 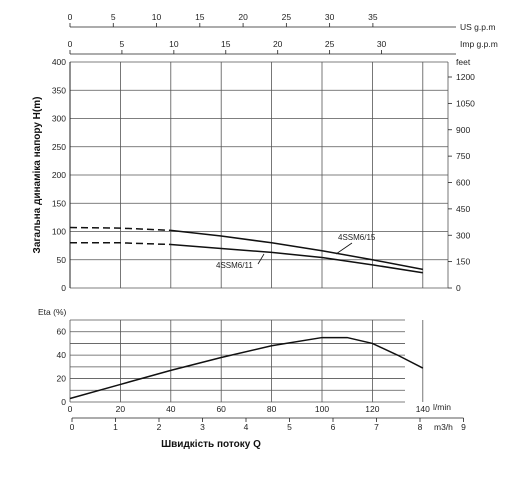 What do you see at coordinates (272, 409) in the screenshot?
I see `lmin-tick-label: 80` at bounding box center [272, 409].